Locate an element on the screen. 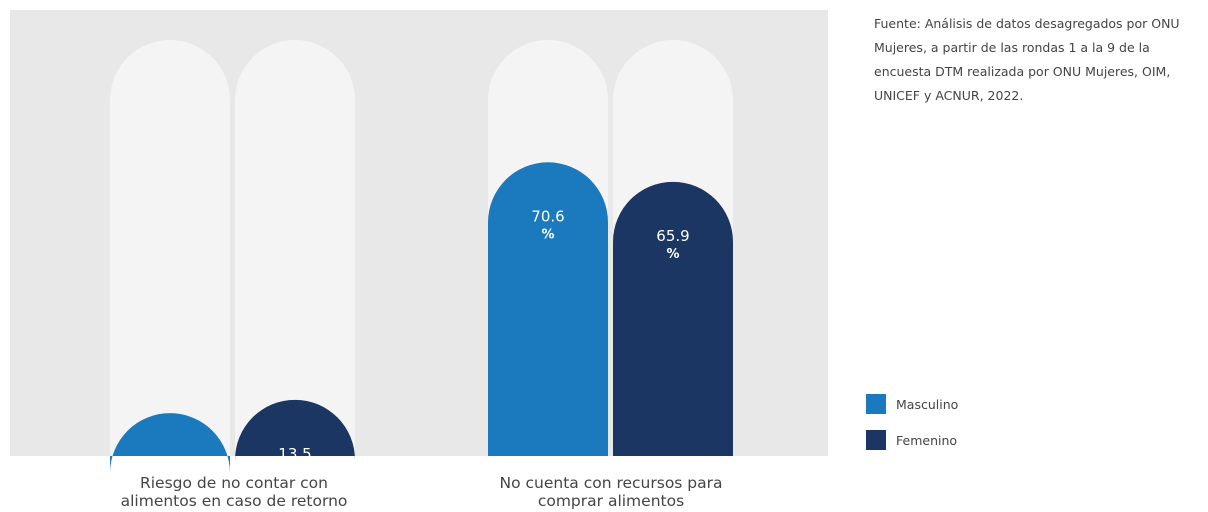 This screenshot has height=512, width=1208. legend-swatch-masculino is located at coordinates (876, 404).